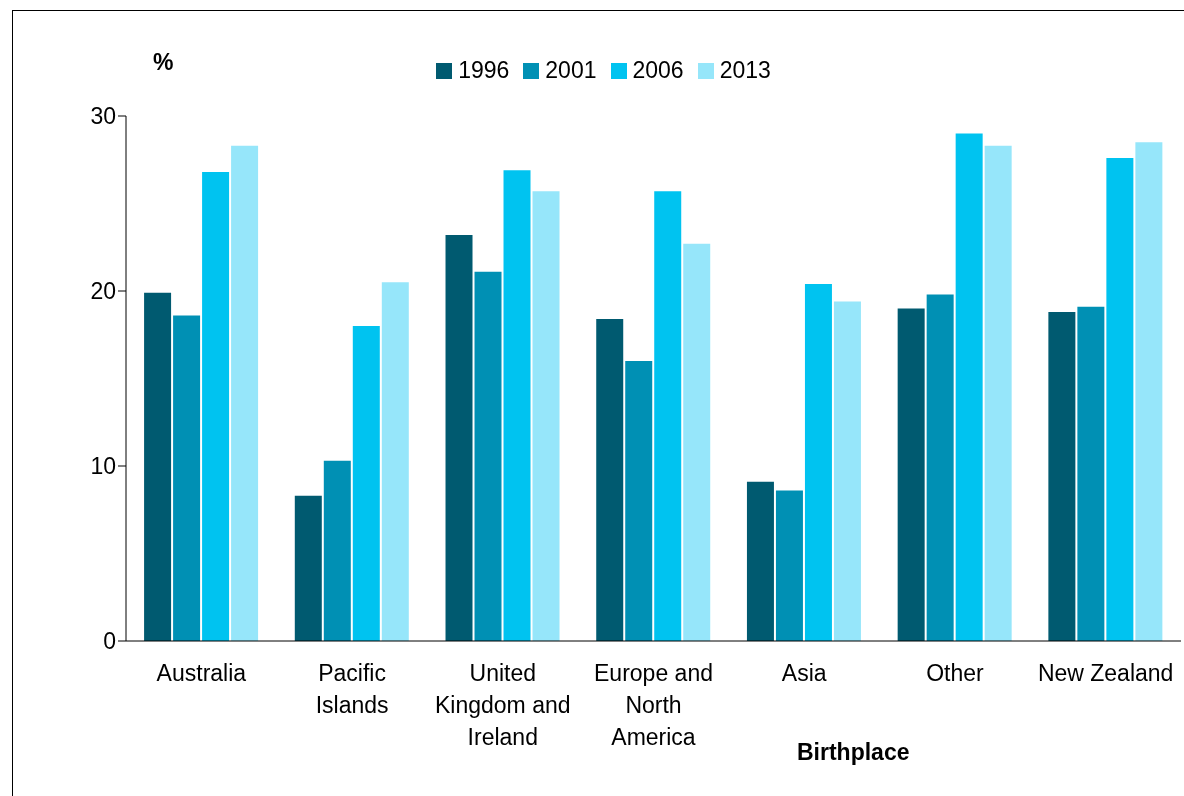 The height and width of the screenshot is (796, 1184). What do you see at coordinates (571, 70) in the screenshot?
I see `legend-label: 2001` at bounding box center [571, 70].